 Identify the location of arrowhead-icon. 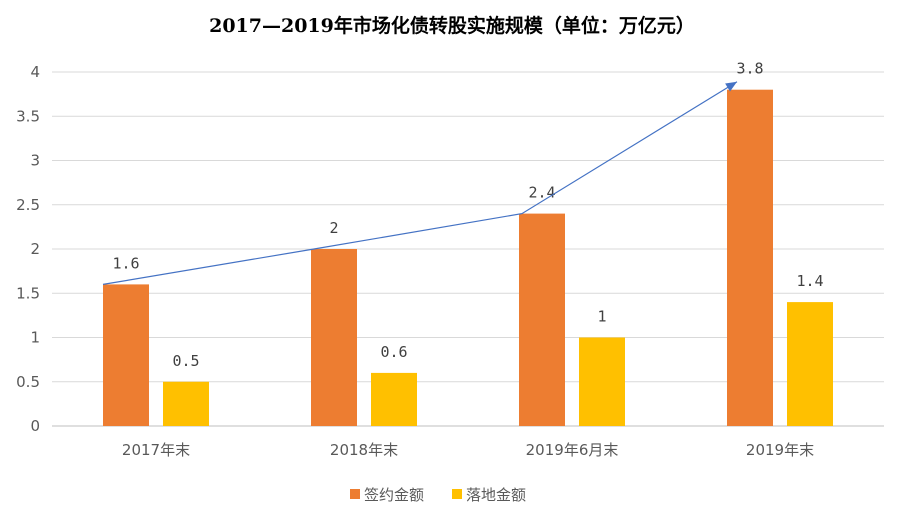
(731, 86).